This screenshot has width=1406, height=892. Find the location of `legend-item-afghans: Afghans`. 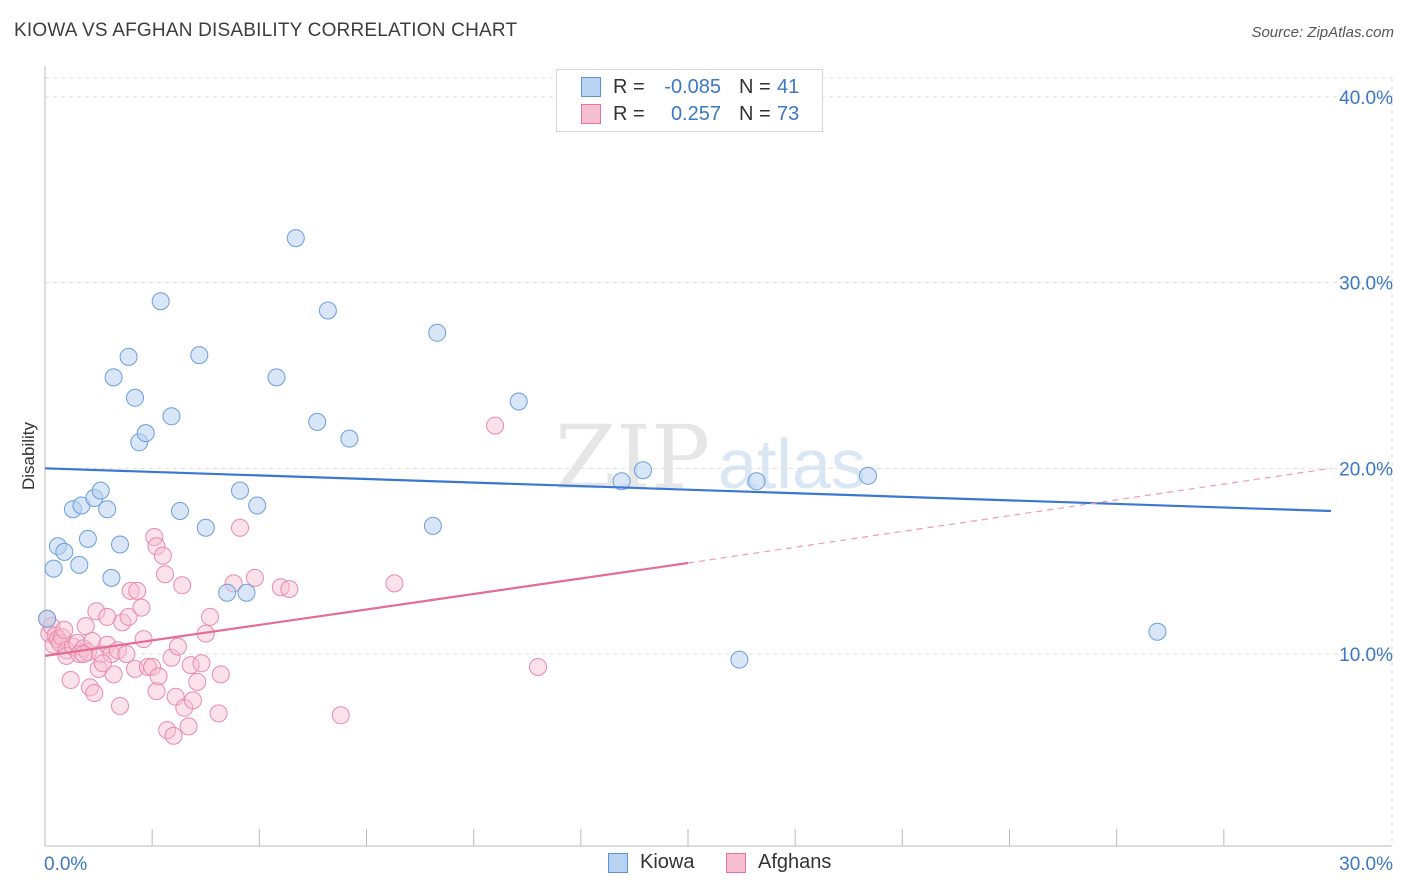

legend-item-afghans: Afghans is located at coordinates (778, 862).